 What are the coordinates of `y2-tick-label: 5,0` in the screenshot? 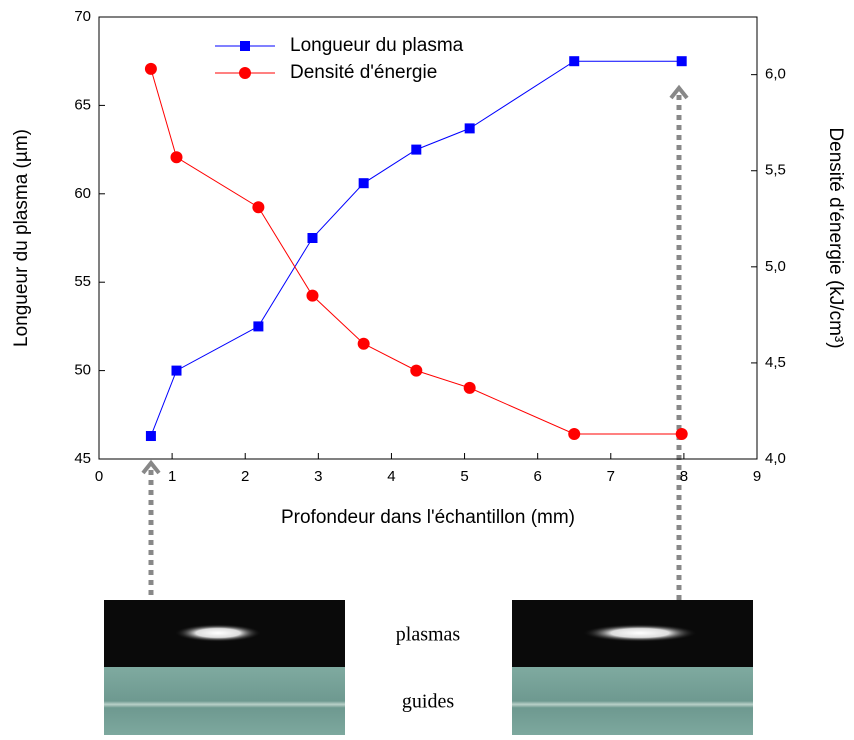 It's located at (775, 266).